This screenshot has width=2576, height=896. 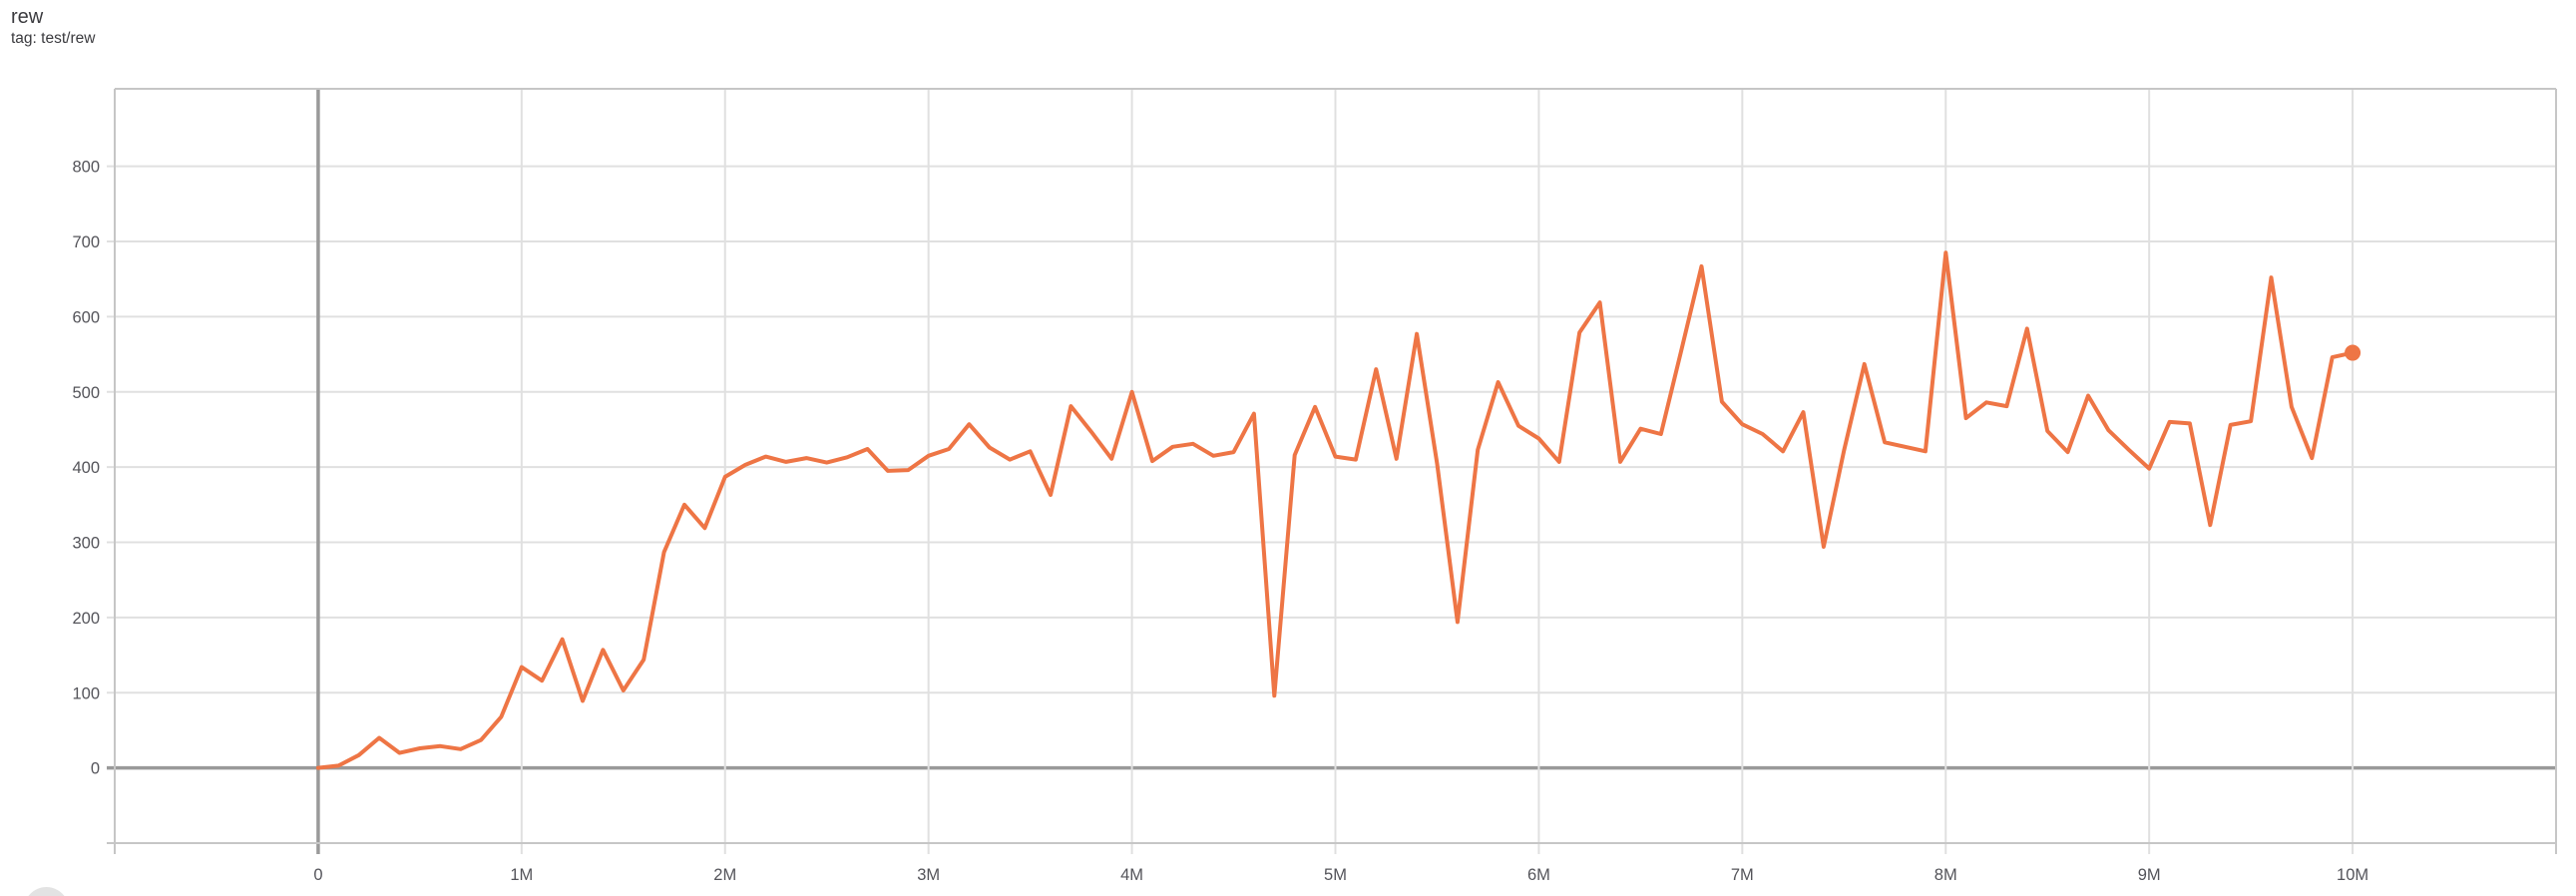 I want to click on y-tick-label: 0, so click(x=95, y=769).